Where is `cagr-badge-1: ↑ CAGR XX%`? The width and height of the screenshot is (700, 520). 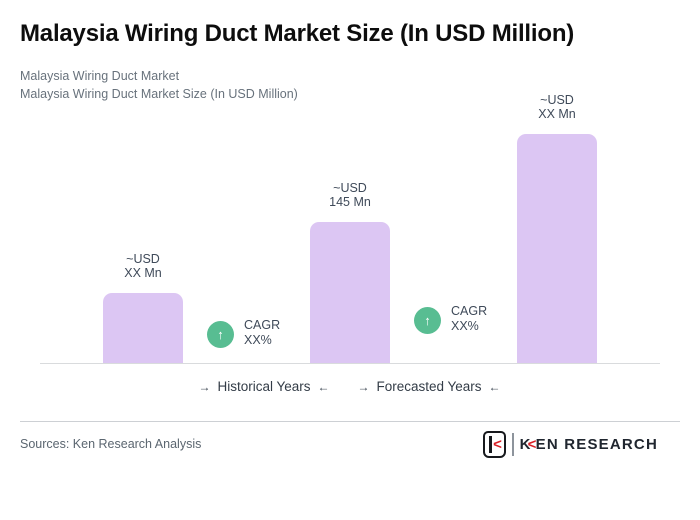
cagr-badge-1: ↑ CAGR XX% is located at coordinates (243, 333).